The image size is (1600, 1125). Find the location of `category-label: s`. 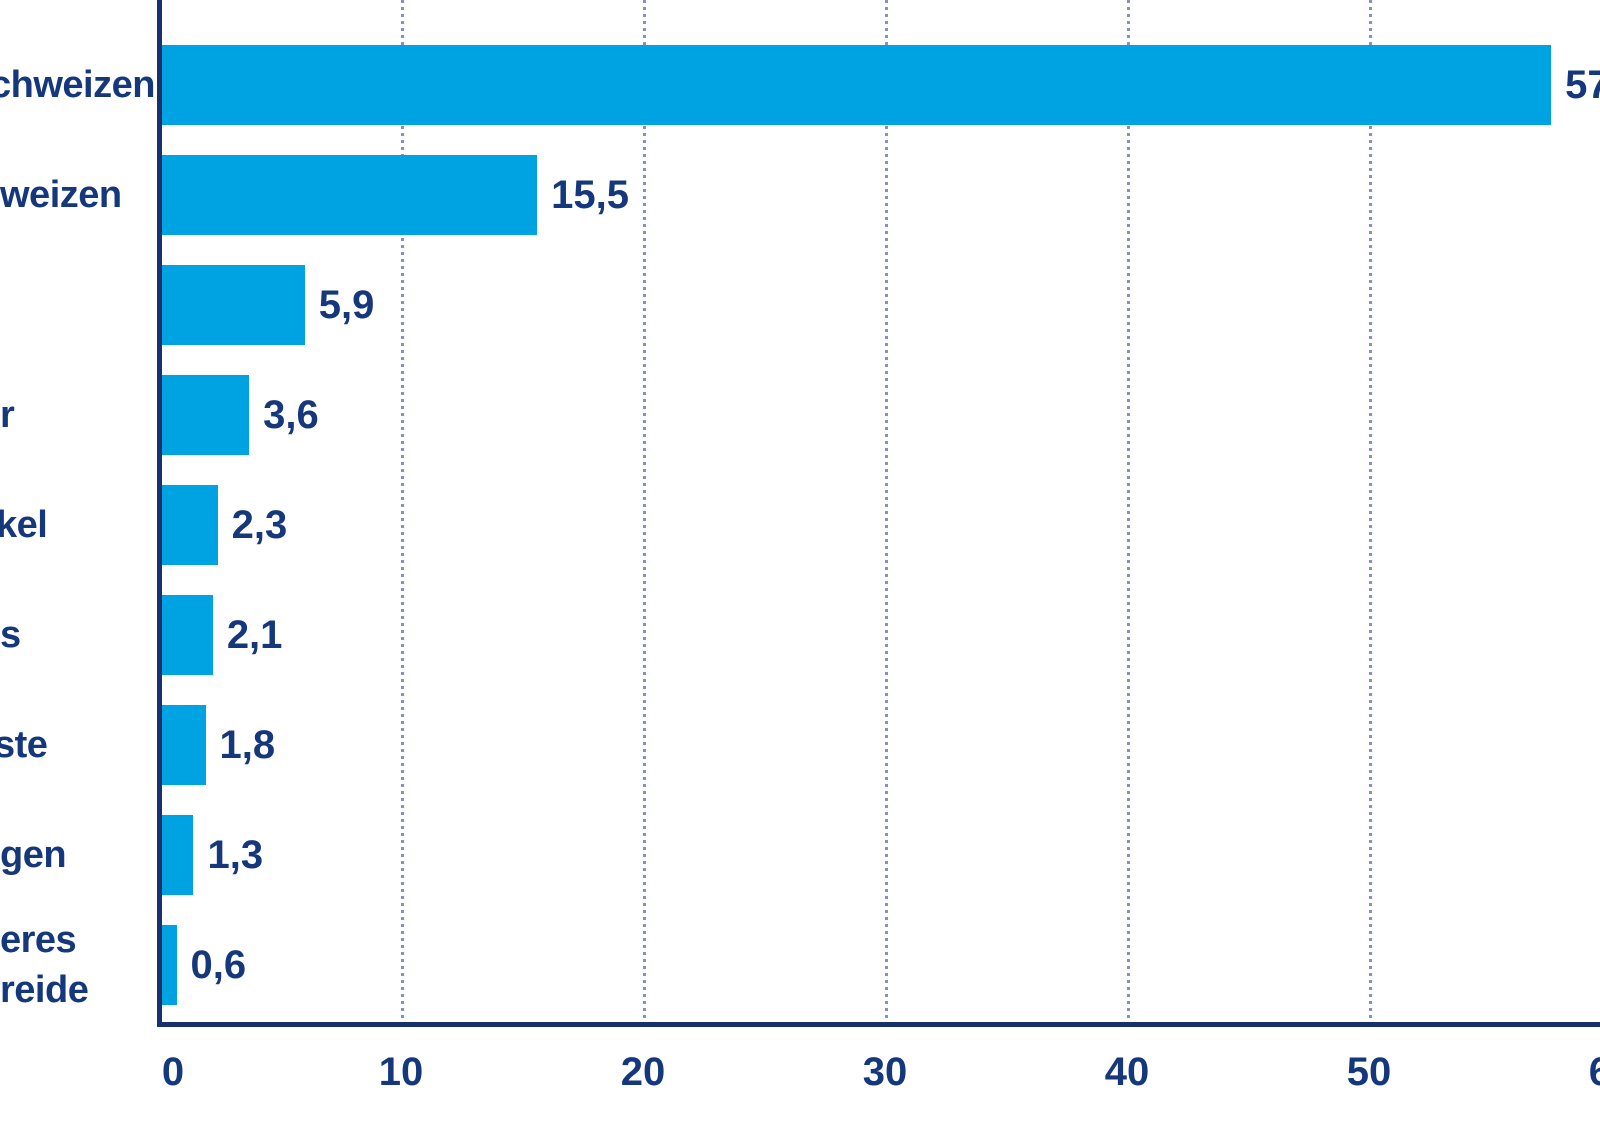

category-label: s is located at coordinates (10, 634).